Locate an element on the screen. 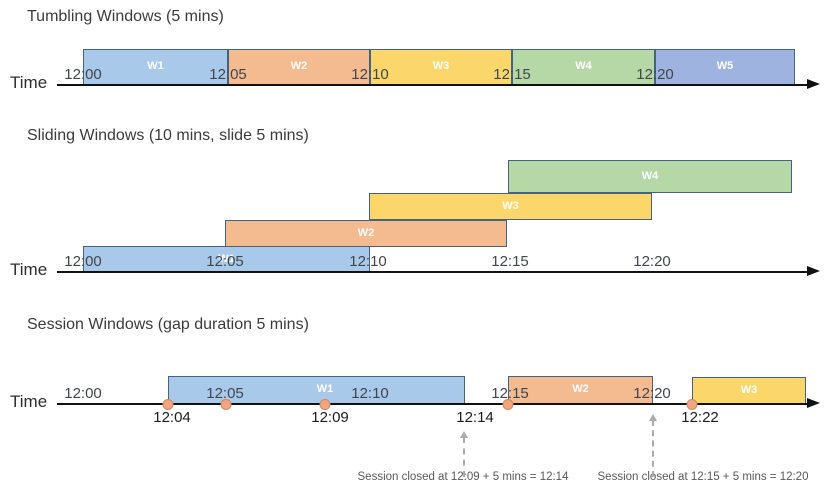 This screenshot has height=498, width=829. window-label-sliding-w2: W2 is located at coordinates (366, 232).